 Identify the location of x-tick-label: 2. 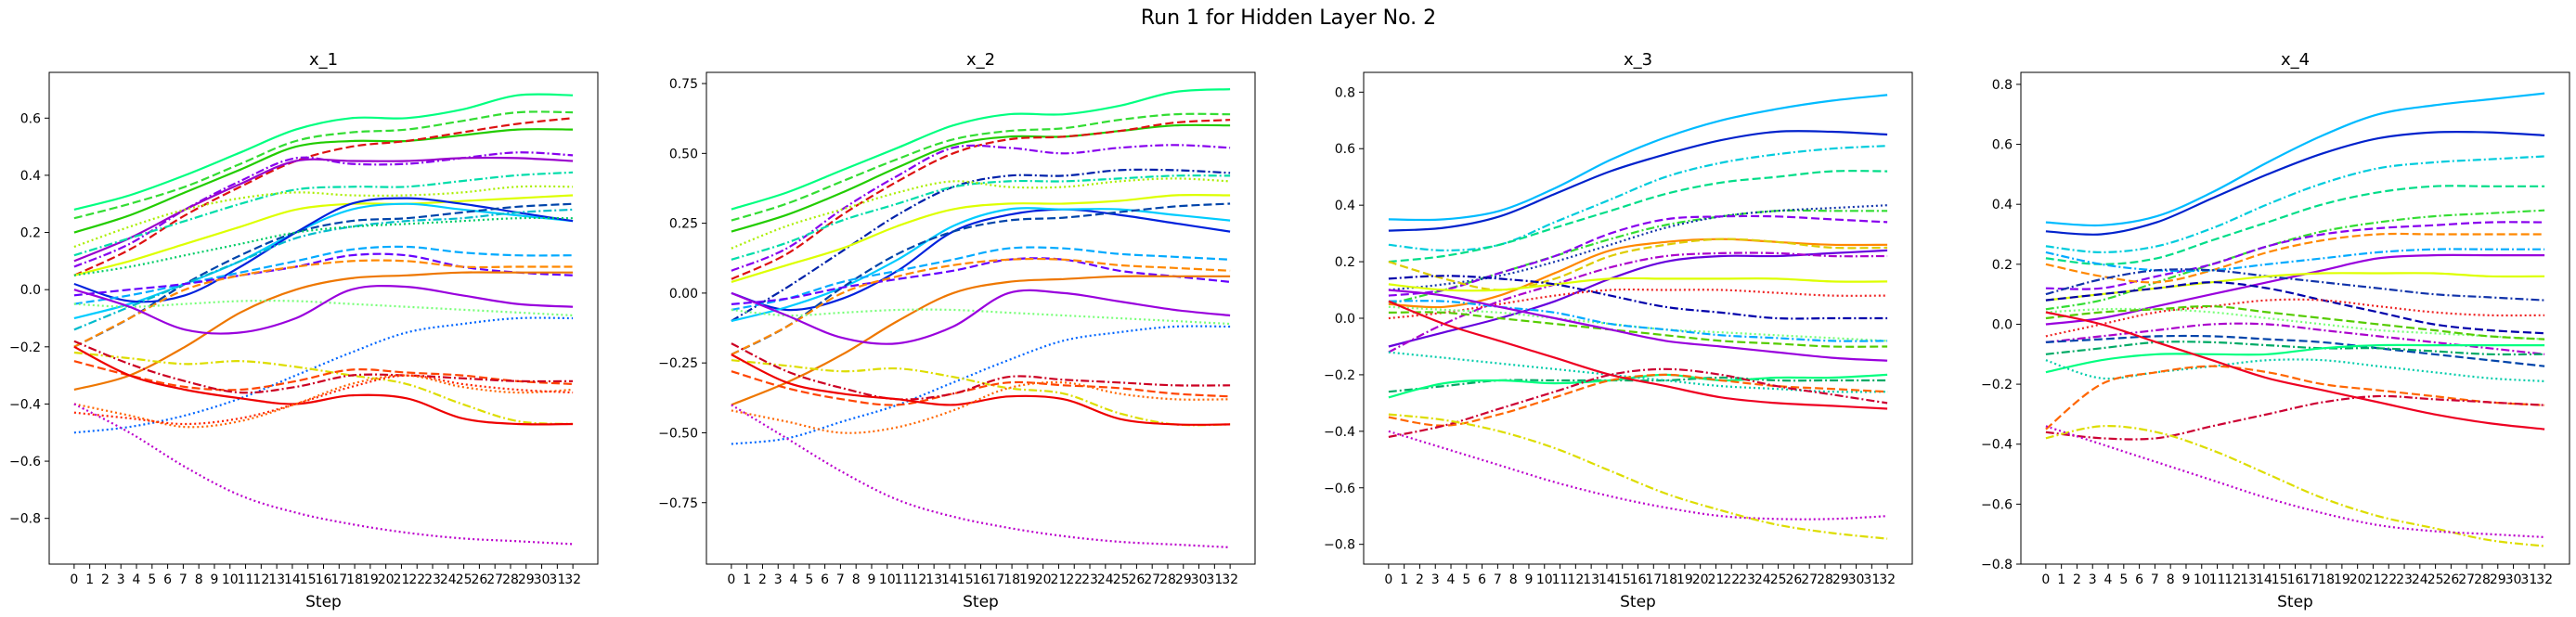
(762, 579).